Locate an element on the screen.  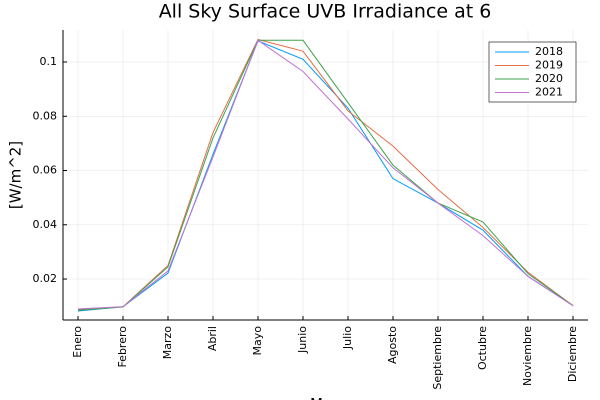
x-tick-label: Agosto is located at coordinates (392, 345).